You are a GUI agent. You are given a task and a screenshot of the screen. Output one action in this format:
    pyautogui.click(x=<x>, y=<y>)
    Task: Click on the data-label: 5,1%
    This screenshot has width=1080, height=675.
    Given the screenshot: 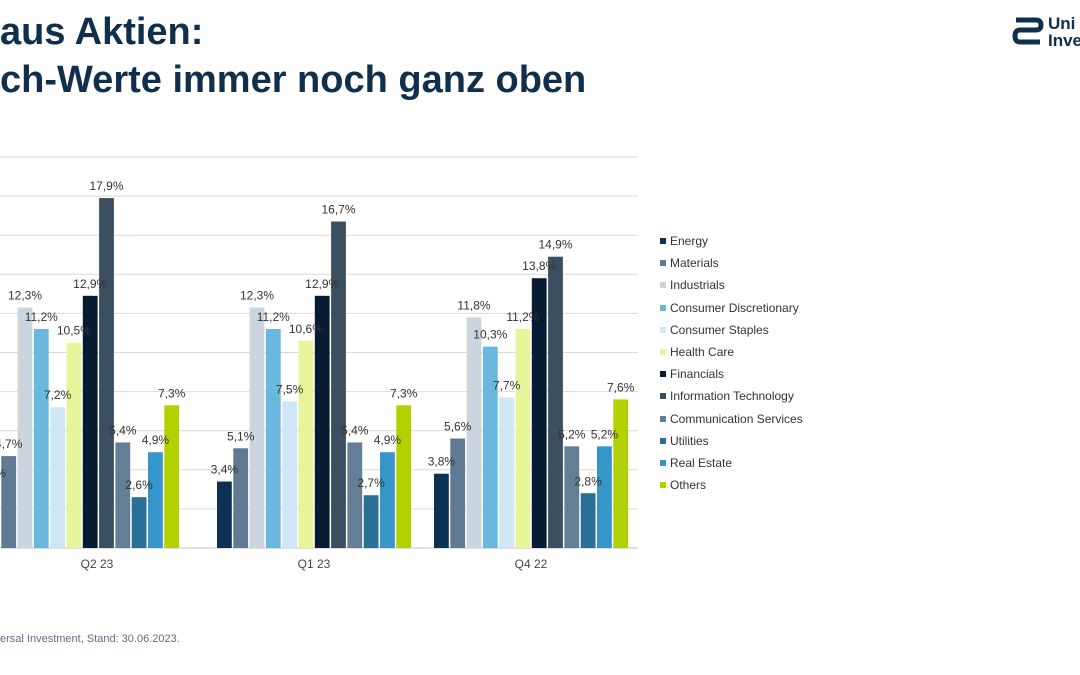 What is the action you would take?
    pyautogui.click(x=241, y=436)
    